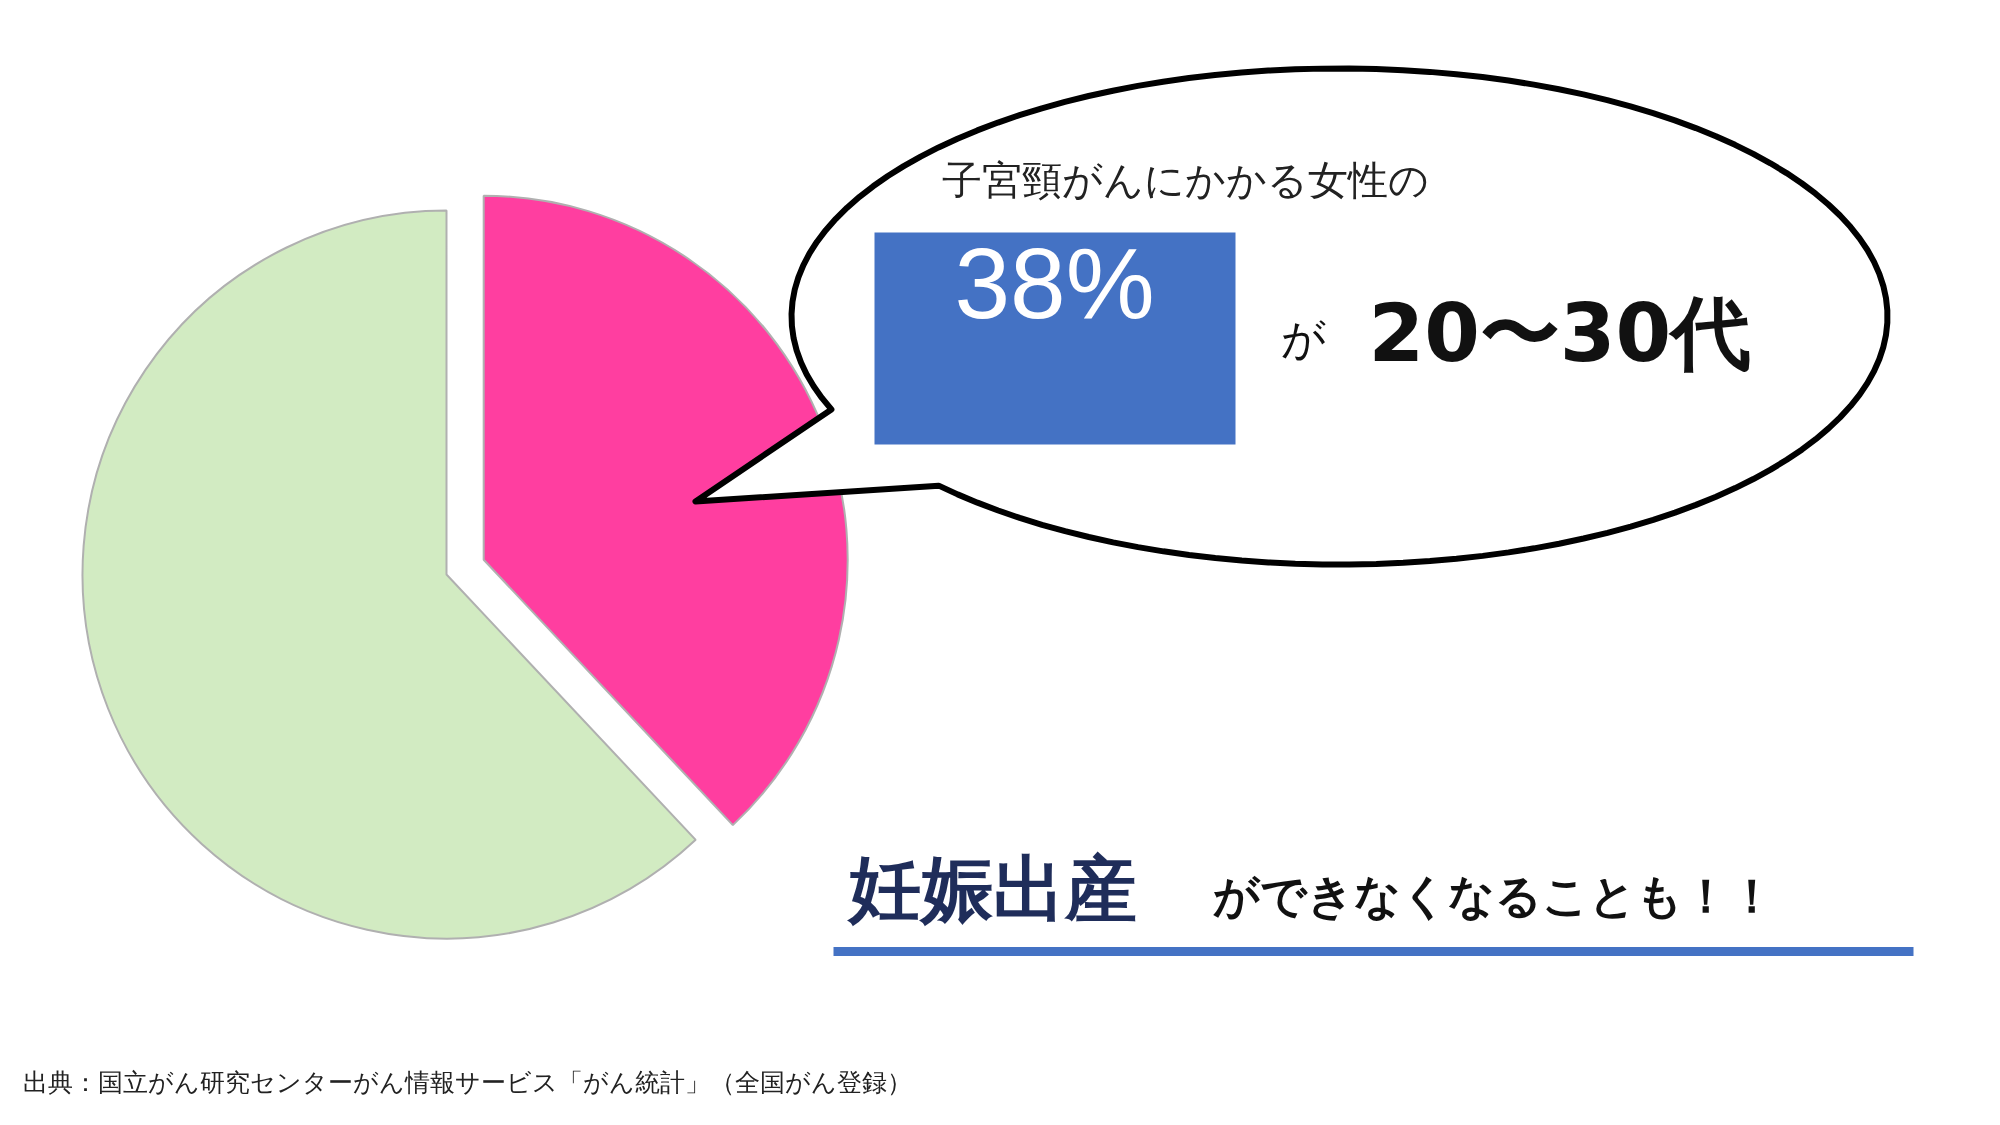  I want to click on text: が, so click(1303, 338).